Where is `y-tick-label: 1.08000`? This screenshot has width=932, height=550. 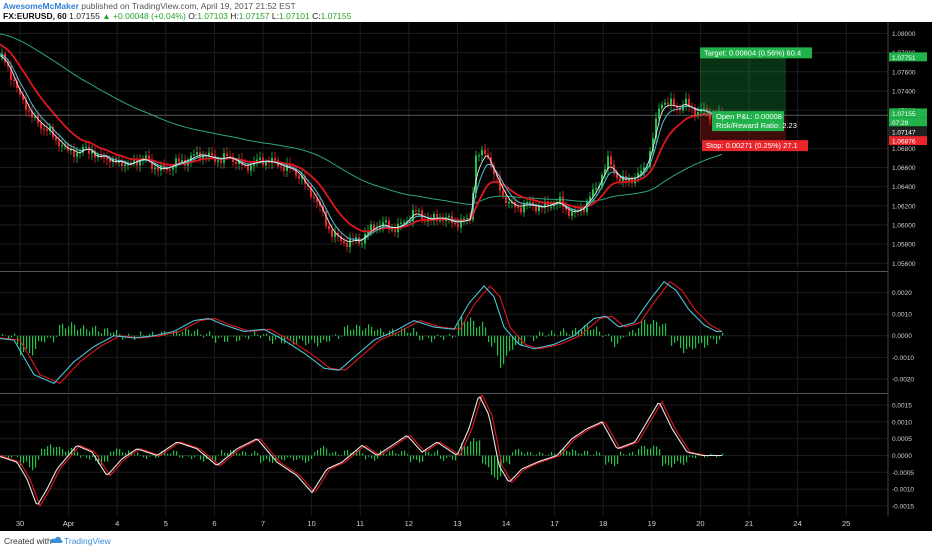
y-tick-label: 1.08000 is located at coordinates (904, 34).